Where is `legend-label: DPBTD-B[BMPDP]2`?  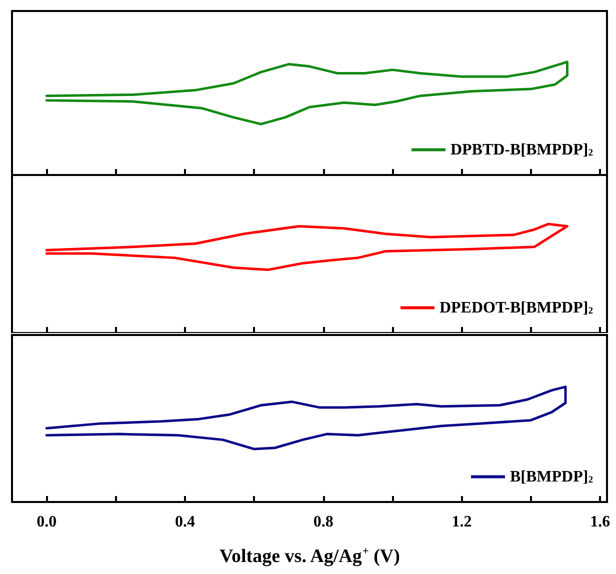
legend-label: DPBTD-B[BMPDP]2 is located at coordinates (522, 149).